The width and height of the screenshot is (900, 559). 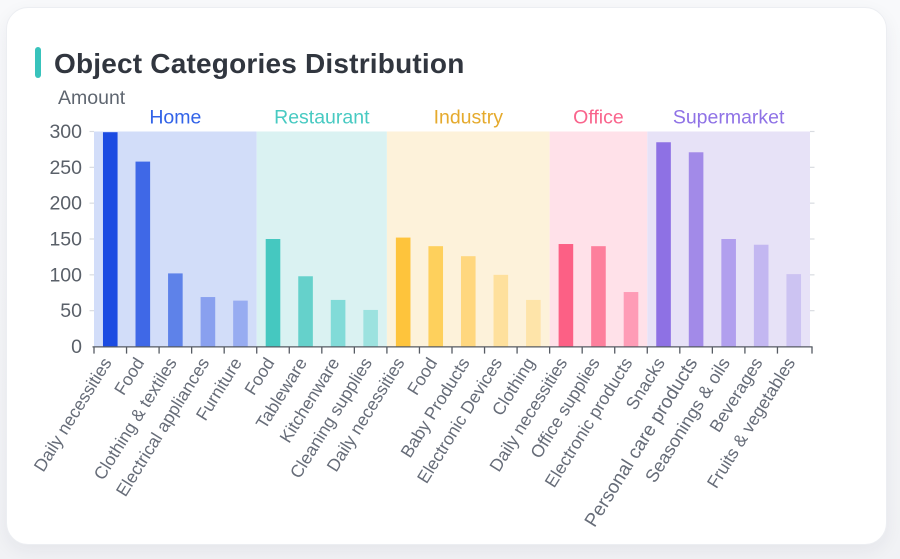 I want to click on svg-text: 200, so click(x=65, y=204).